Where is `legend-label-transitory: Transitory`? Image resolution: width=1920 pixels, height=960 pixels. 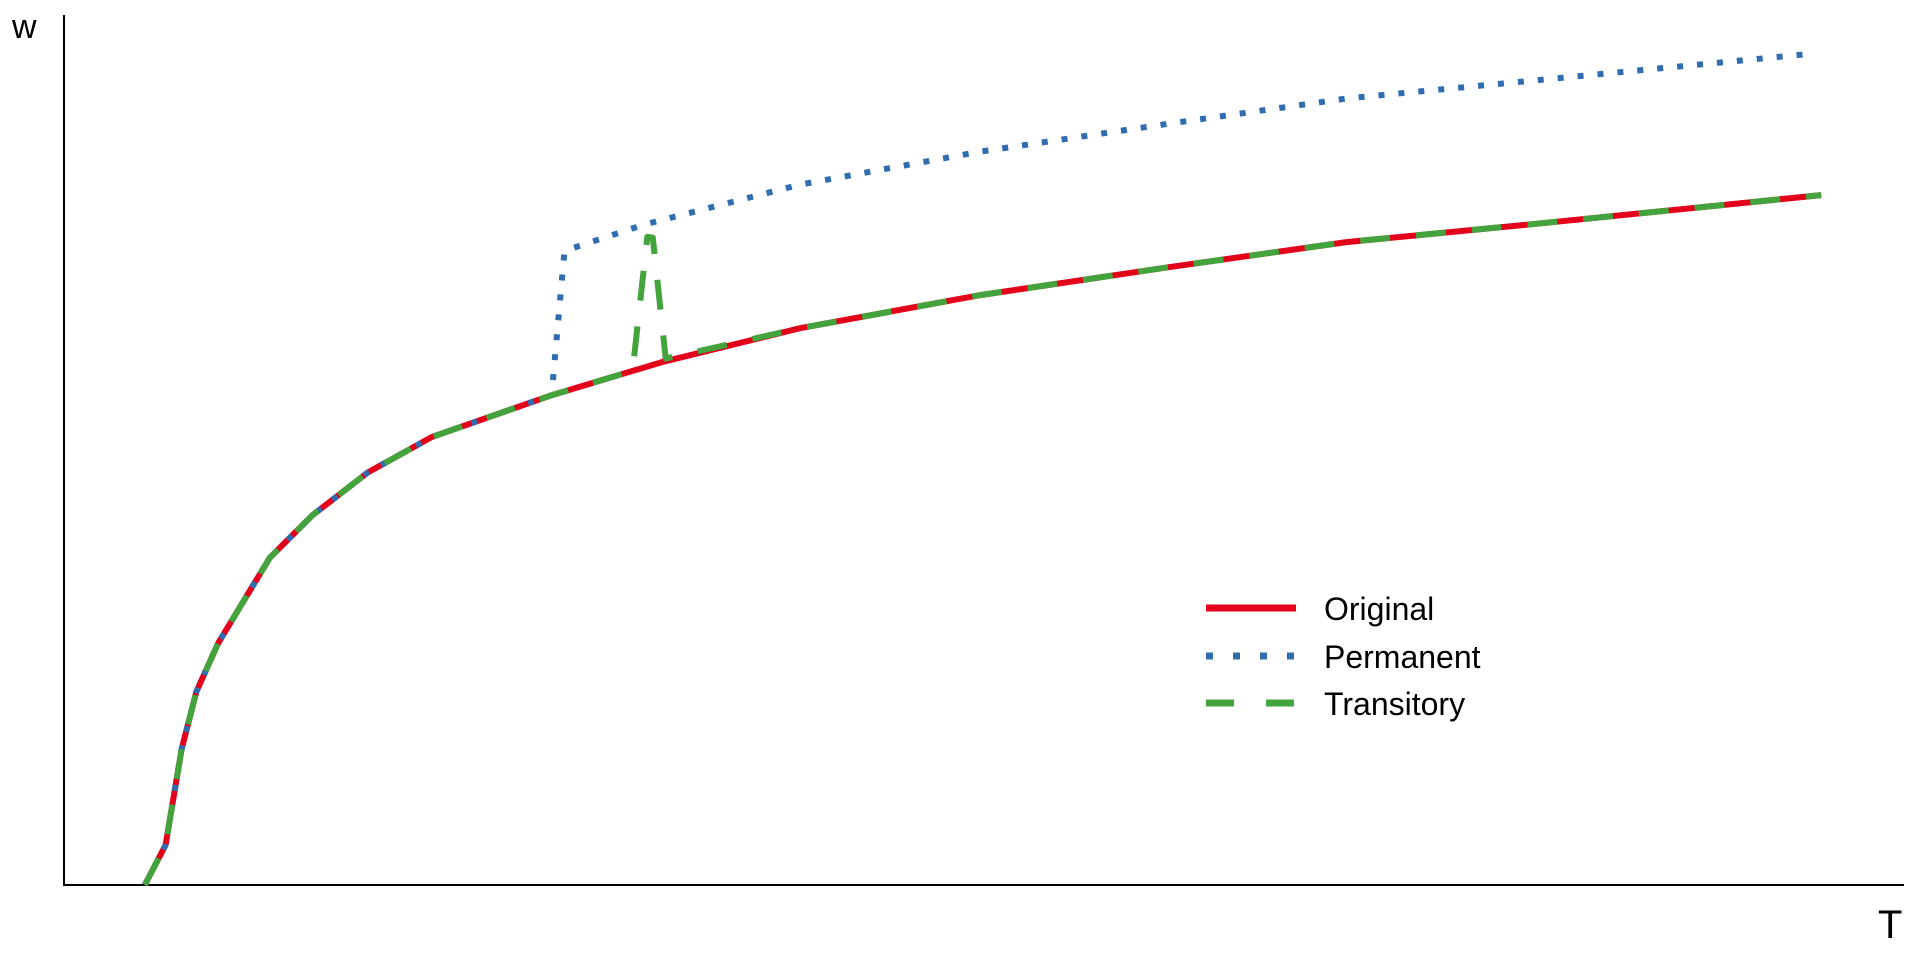 legend-label-transitory: Transitory is located at coordinates (1394, 704).